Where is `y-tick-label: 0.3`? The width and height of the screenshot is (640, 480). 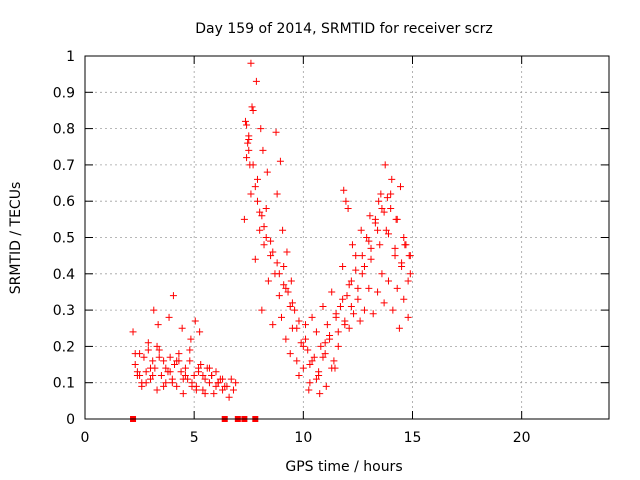 y-tick-label: 0.3 is located at coordinates (64, 311).